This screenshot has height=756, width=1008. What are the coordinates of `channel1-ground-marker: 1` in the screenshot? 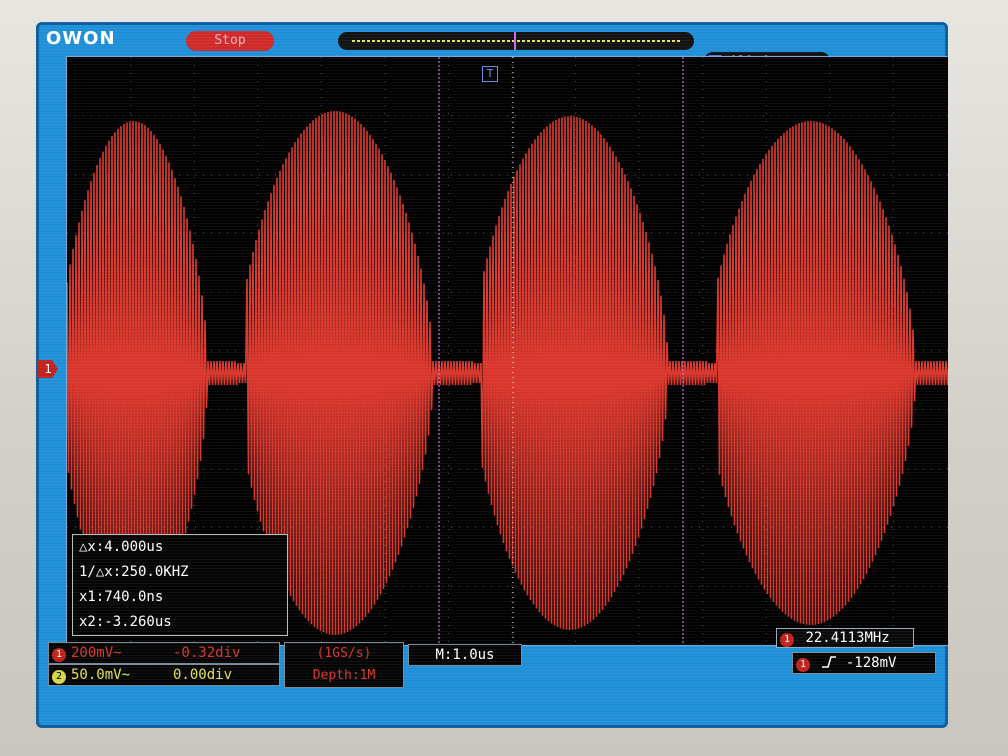 It's located at (48, 369).